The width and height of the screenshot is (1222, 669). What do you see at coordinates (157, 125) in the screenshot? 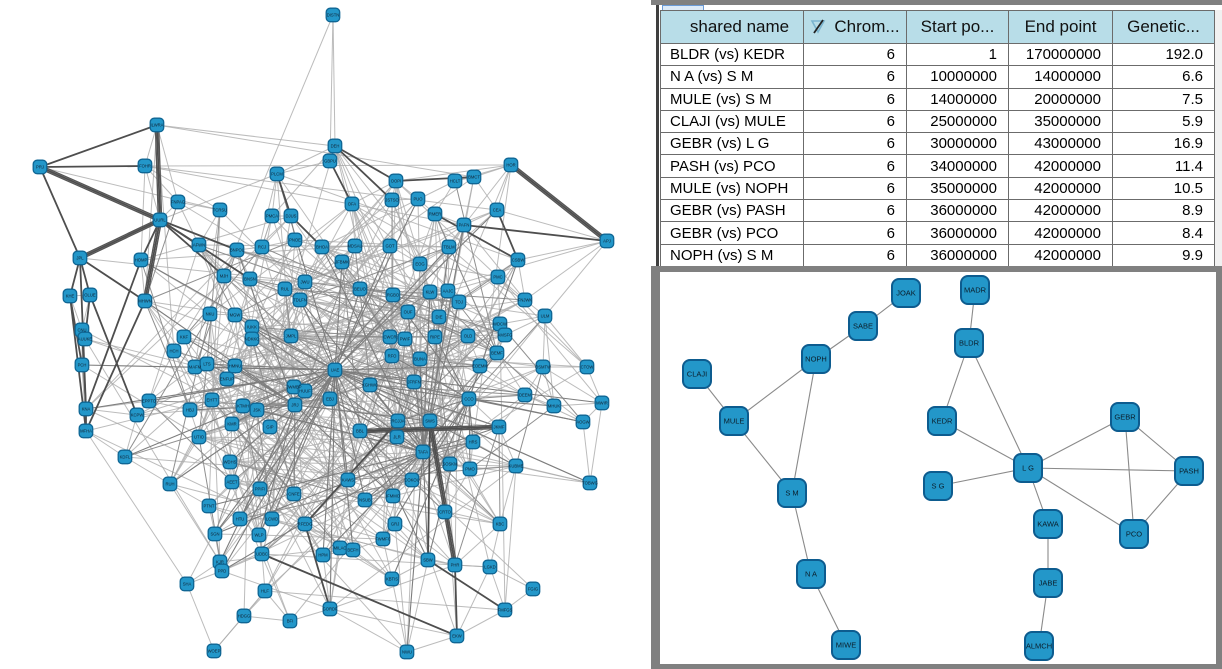
I see `svg-text: ILWRA` at bounding box center [157, 125].